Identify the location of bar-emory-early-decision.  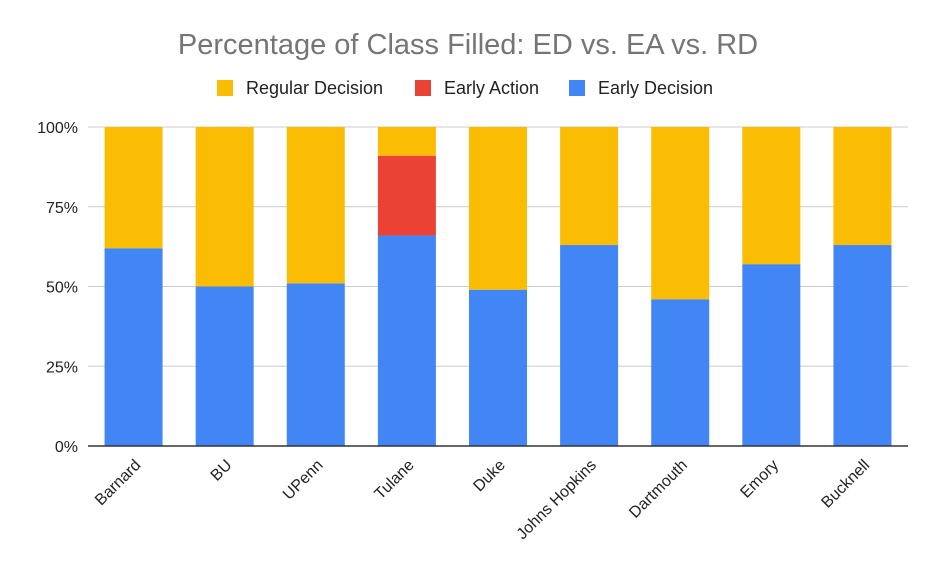
(771, 355).